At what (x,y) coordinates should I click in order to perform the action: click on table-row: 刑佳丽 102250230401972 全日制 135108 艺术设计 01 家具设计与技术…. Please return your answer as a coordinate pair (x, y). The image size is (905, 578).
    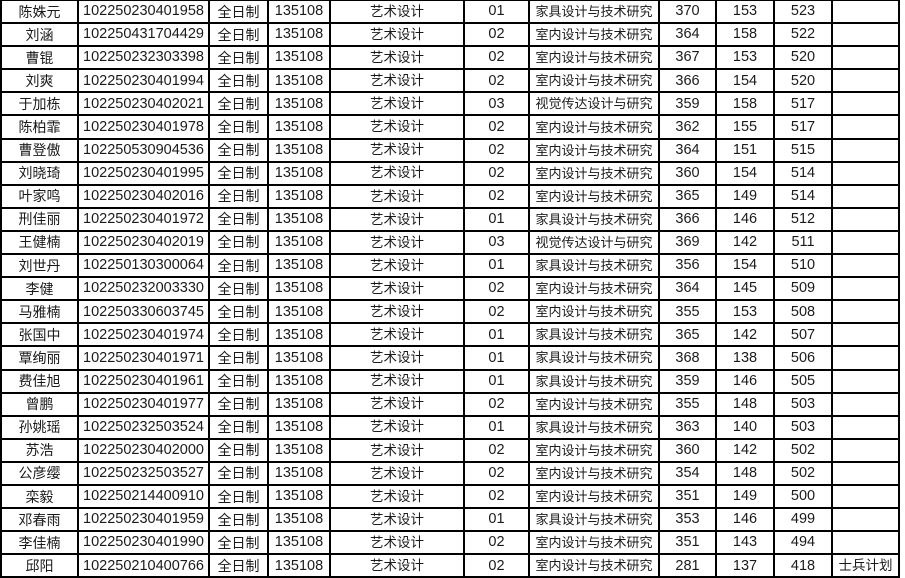
    Looking at the image, I should click on (450, 219).